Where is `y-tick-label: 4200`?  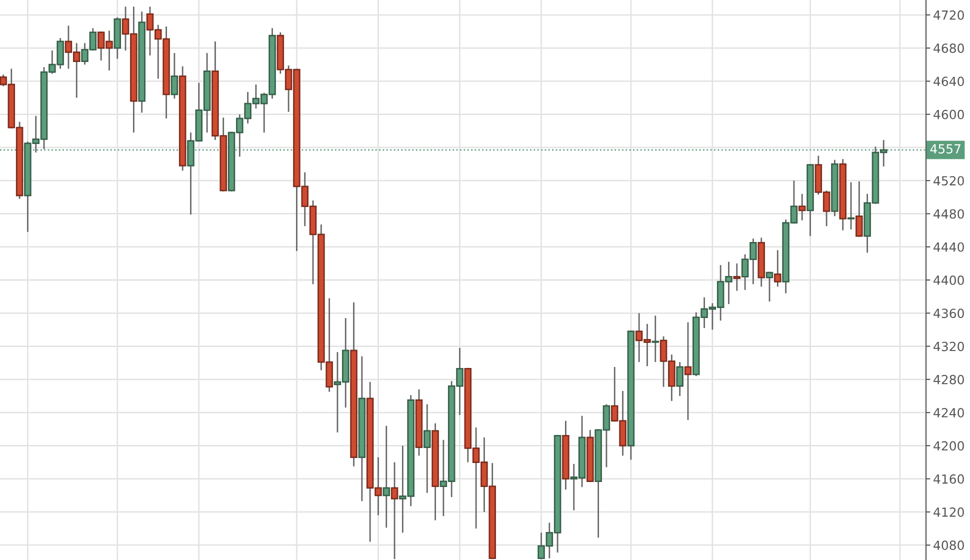
y-tick-label: 4200 is located at coordinates (949, 446).